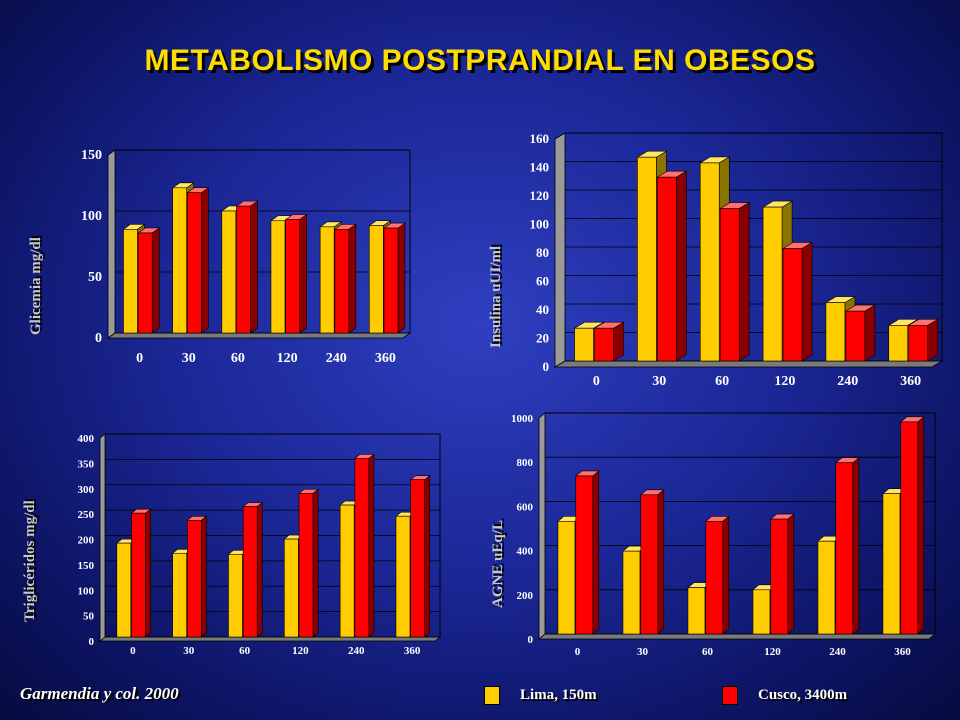 The height and width of the screenshot is (720, 960). Describe the element at coordinates (99, 693) in the screenshot. I see `citation: Garmendia y col. 2000` at that location.